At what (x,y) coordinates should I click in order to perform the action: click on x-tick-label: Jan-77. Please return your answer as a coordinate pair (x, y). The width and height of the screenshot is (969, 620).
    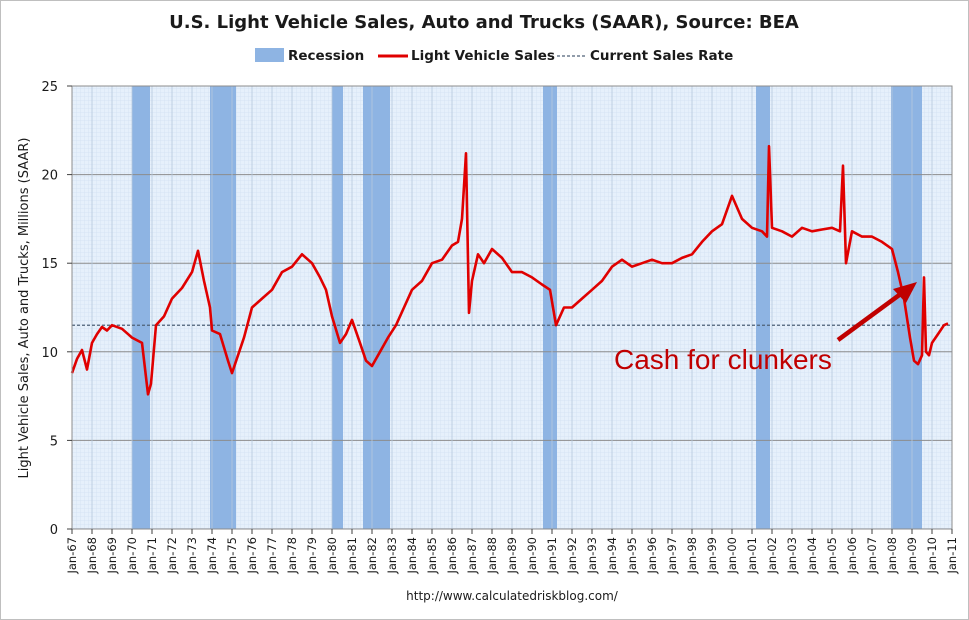
    Looking at the image, I should click on (272, 556).